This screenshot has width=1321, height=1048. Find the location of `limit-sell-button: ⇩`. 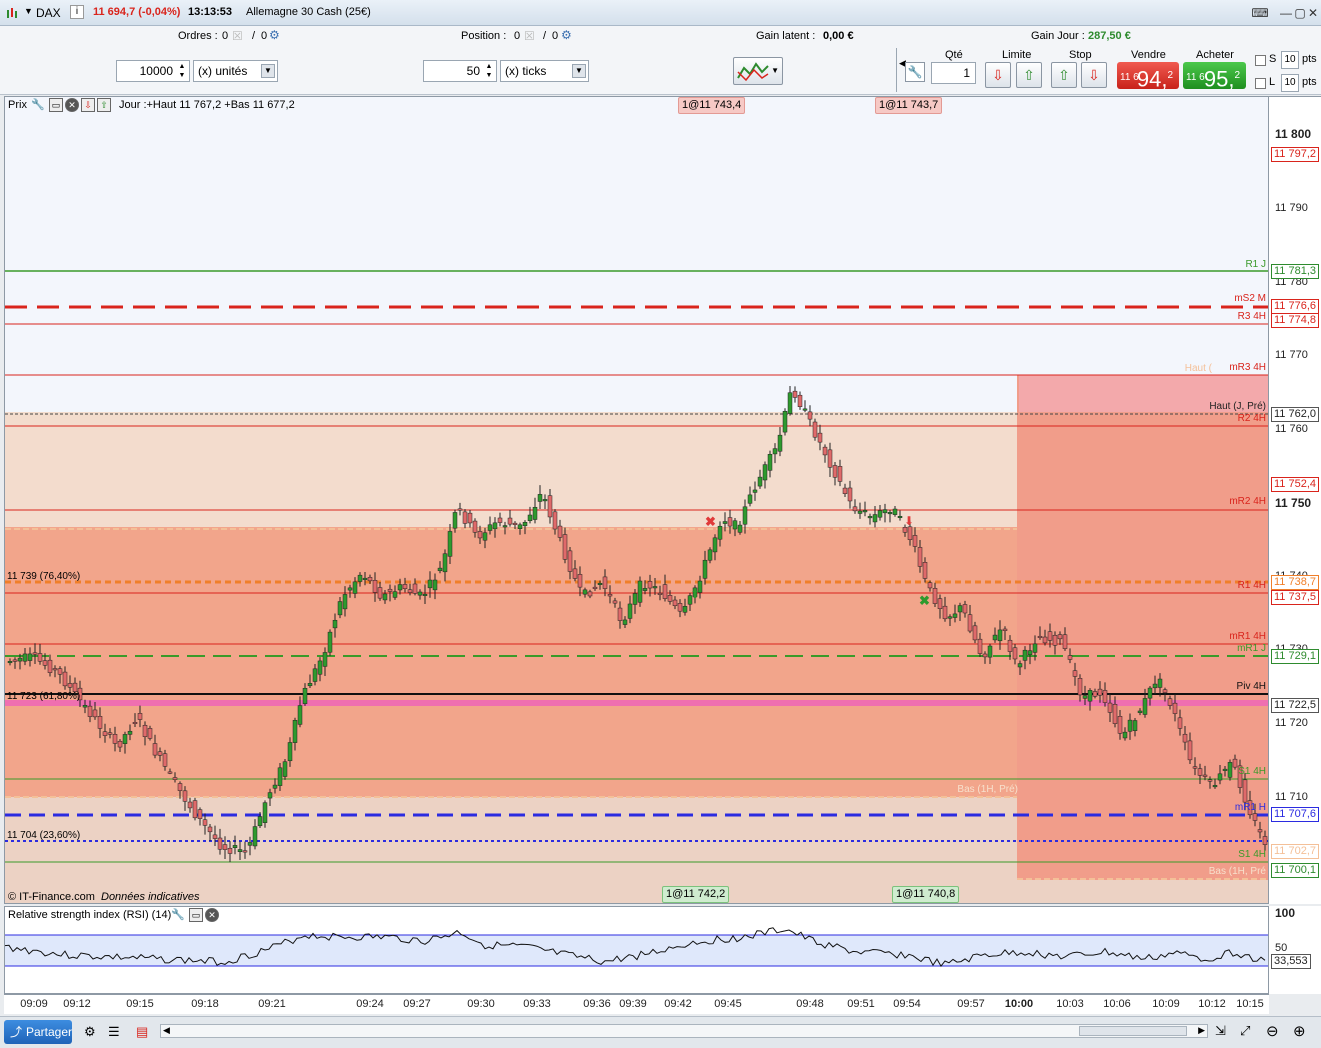

limit-sell-button: ⇩ is located at coordinates (998, 75).